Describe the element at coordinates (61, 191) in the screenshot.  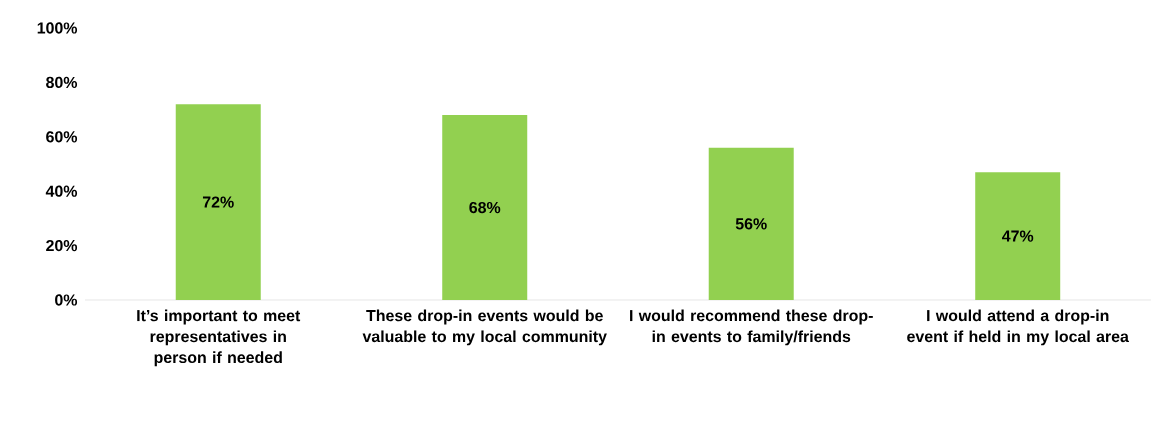
I see `y-tick-label: 40%` at that location.